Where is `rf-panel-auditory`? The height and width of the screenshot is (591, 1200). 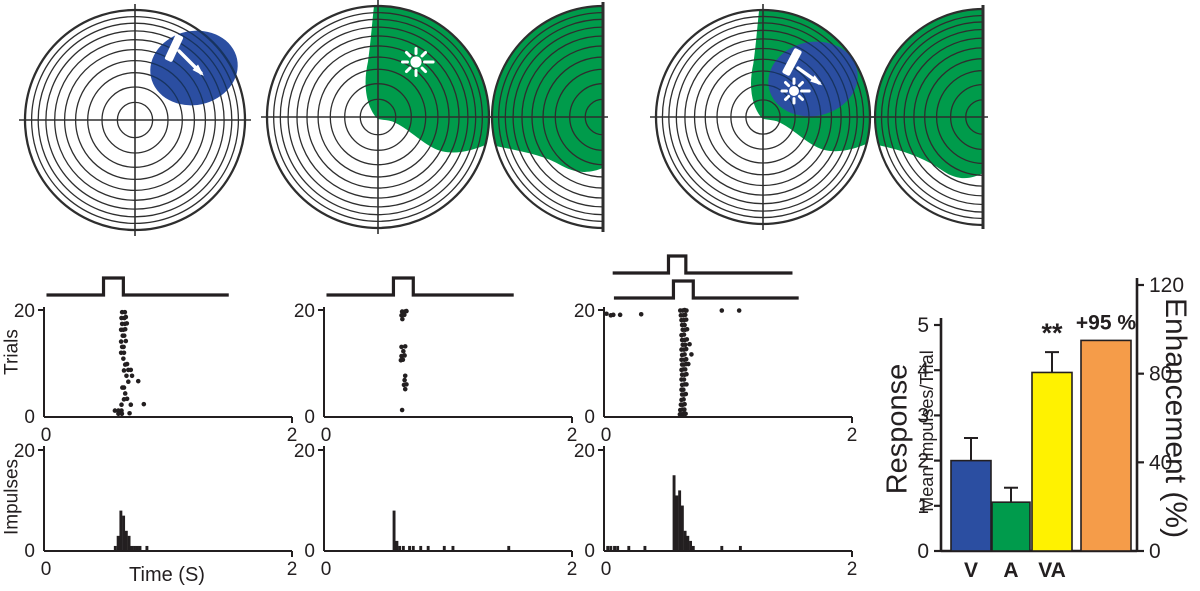 rf-panel-auditory is located at coordinates (434, 117).